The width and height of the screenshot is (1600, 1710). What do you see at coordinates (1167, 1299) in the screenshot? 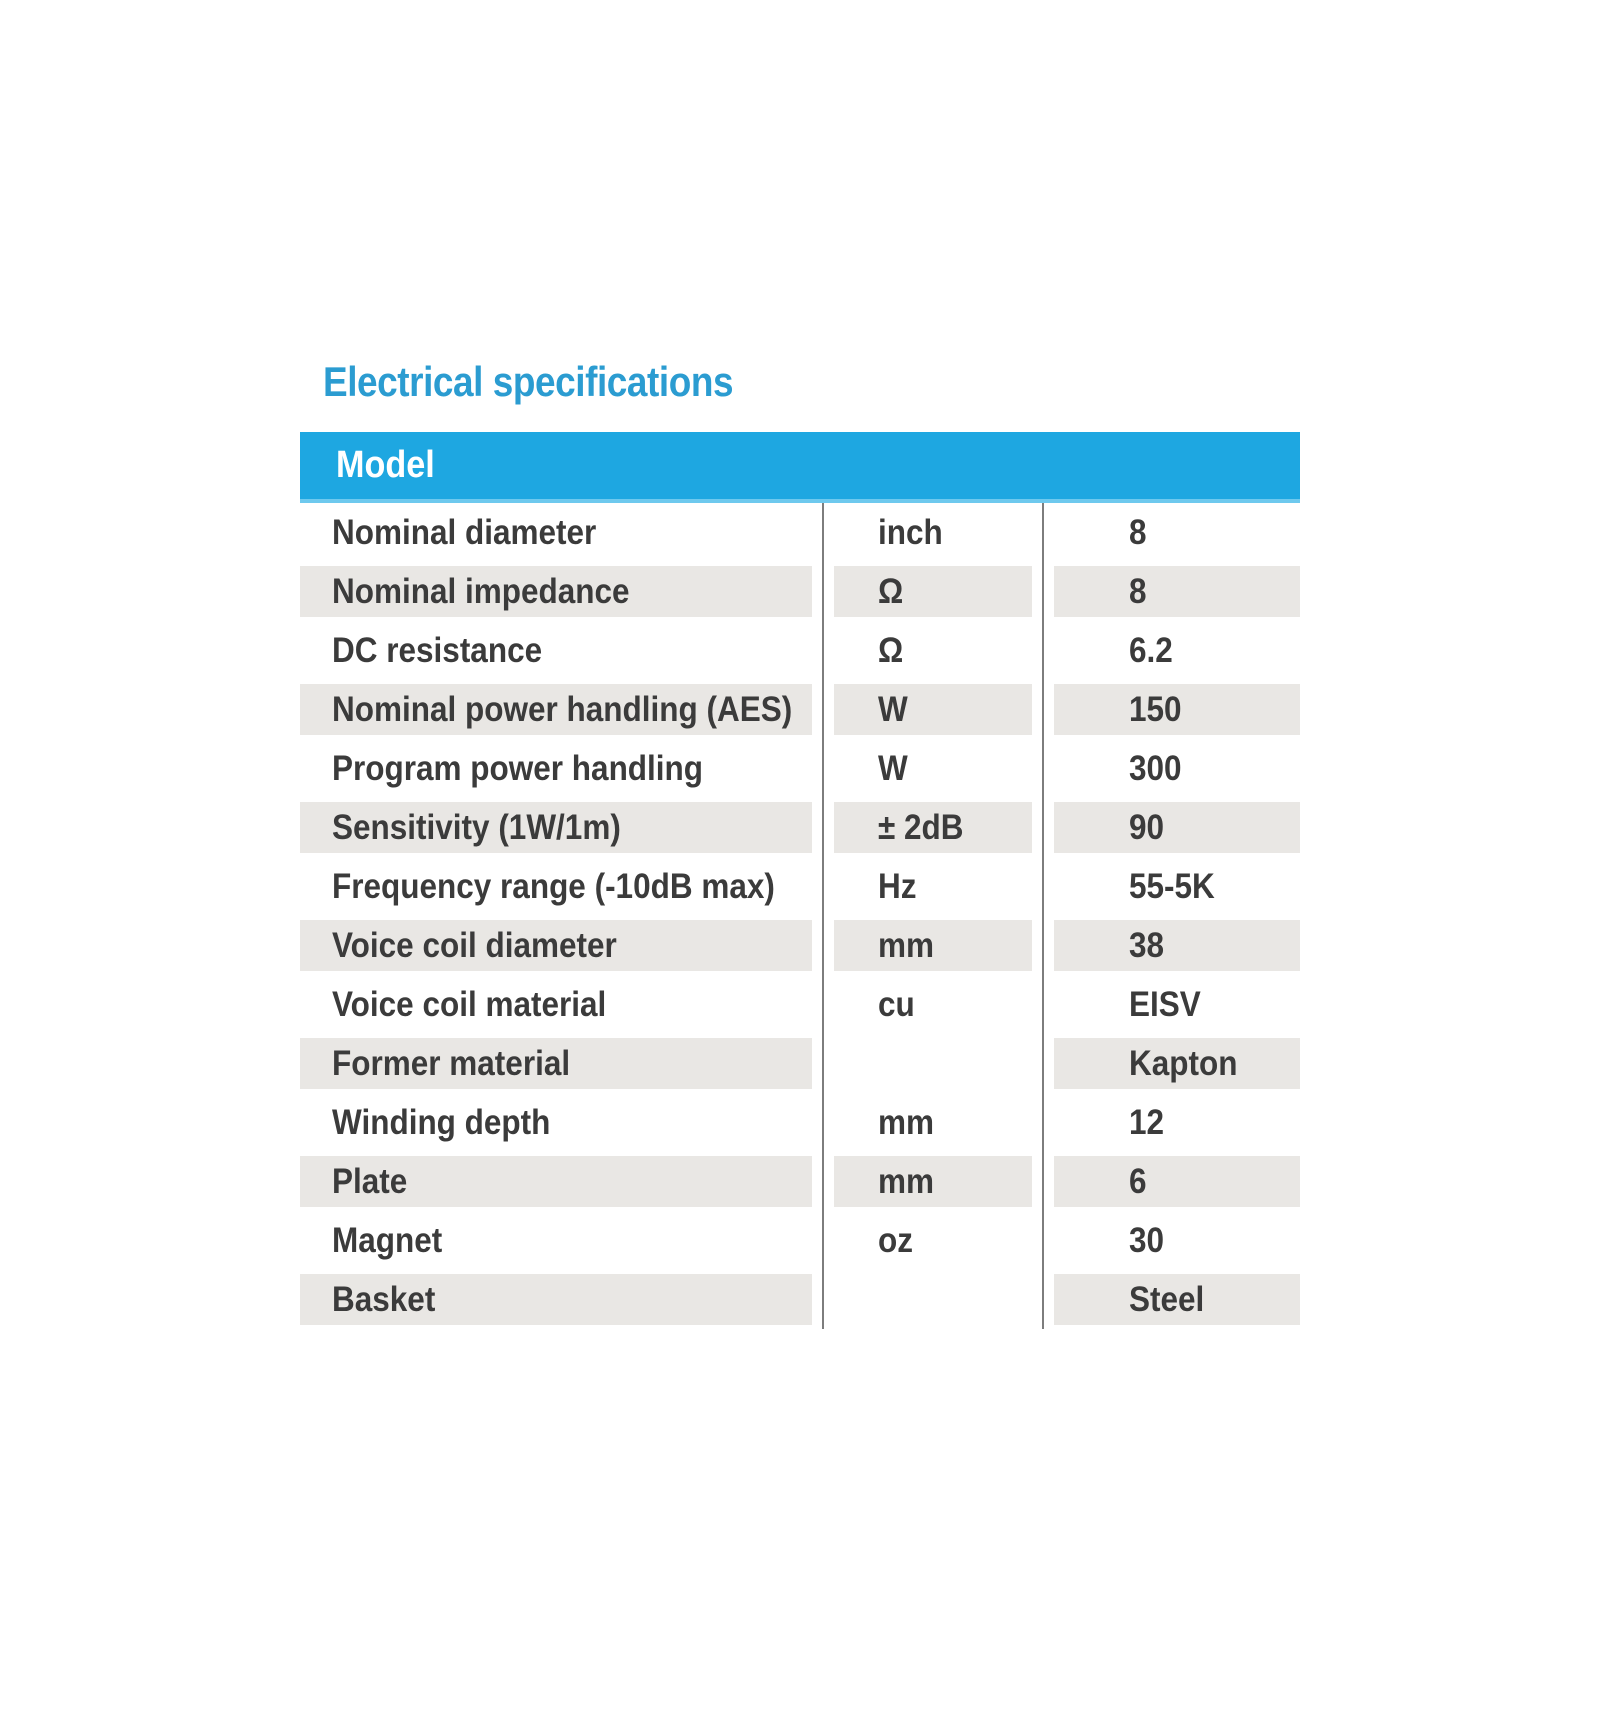
I see `cell-value-text: Steel` at bounding box center [1167, 1299].